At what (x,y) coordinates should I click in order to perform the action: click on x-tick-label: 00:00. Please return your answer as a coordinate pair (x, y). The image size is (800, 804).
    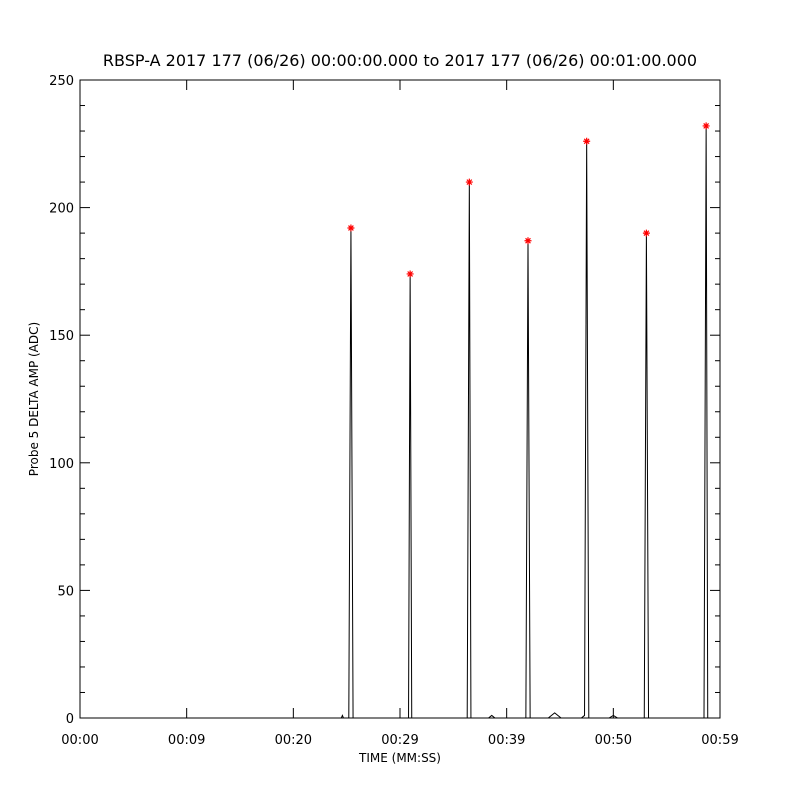
    Looking at the image, I should click on (79, 740).